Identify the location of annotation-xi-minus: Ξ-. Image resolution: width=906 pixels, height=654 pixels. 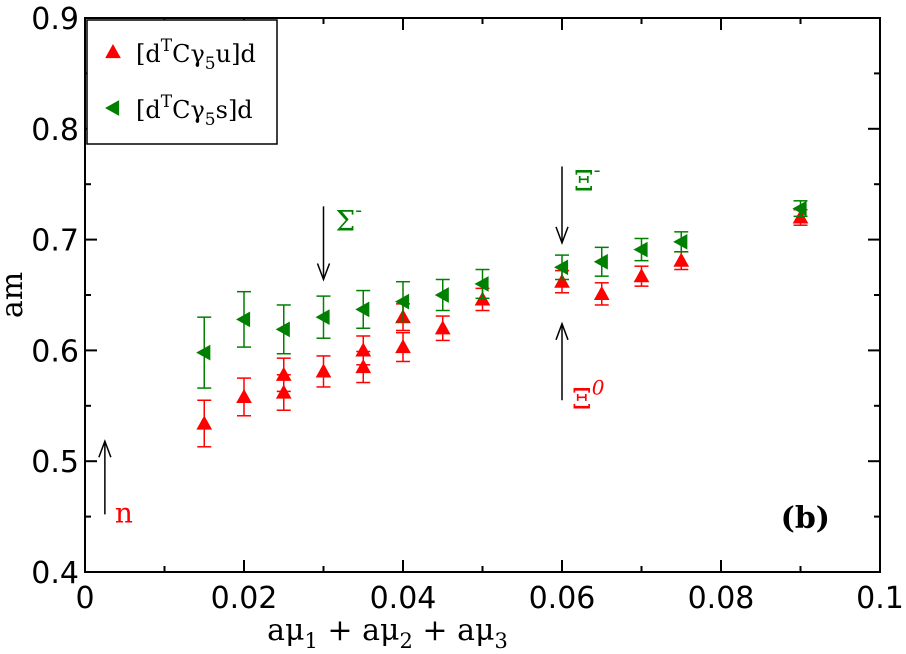
(577, 201).